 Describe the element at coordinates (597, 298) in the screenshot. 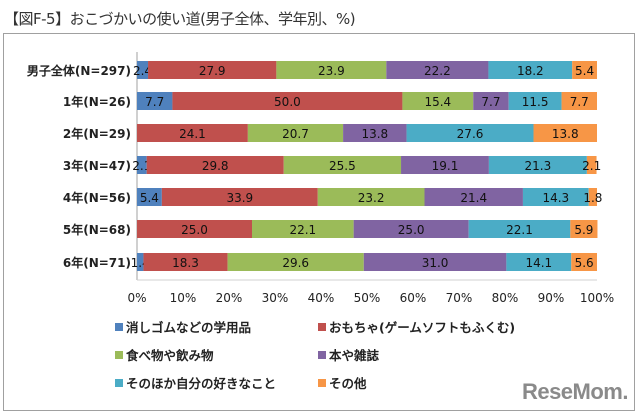

I see `x-tick-label: 100%` at that location.